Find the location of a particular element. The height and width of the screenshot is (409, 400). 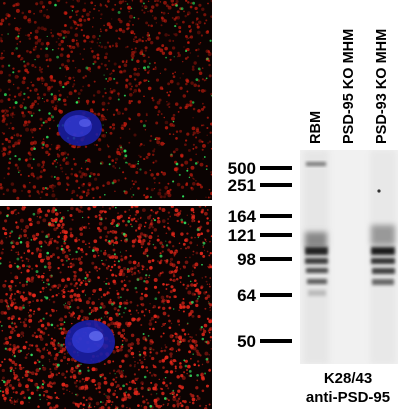

marker-label-50: 50 is located at coordinates (246, 341).